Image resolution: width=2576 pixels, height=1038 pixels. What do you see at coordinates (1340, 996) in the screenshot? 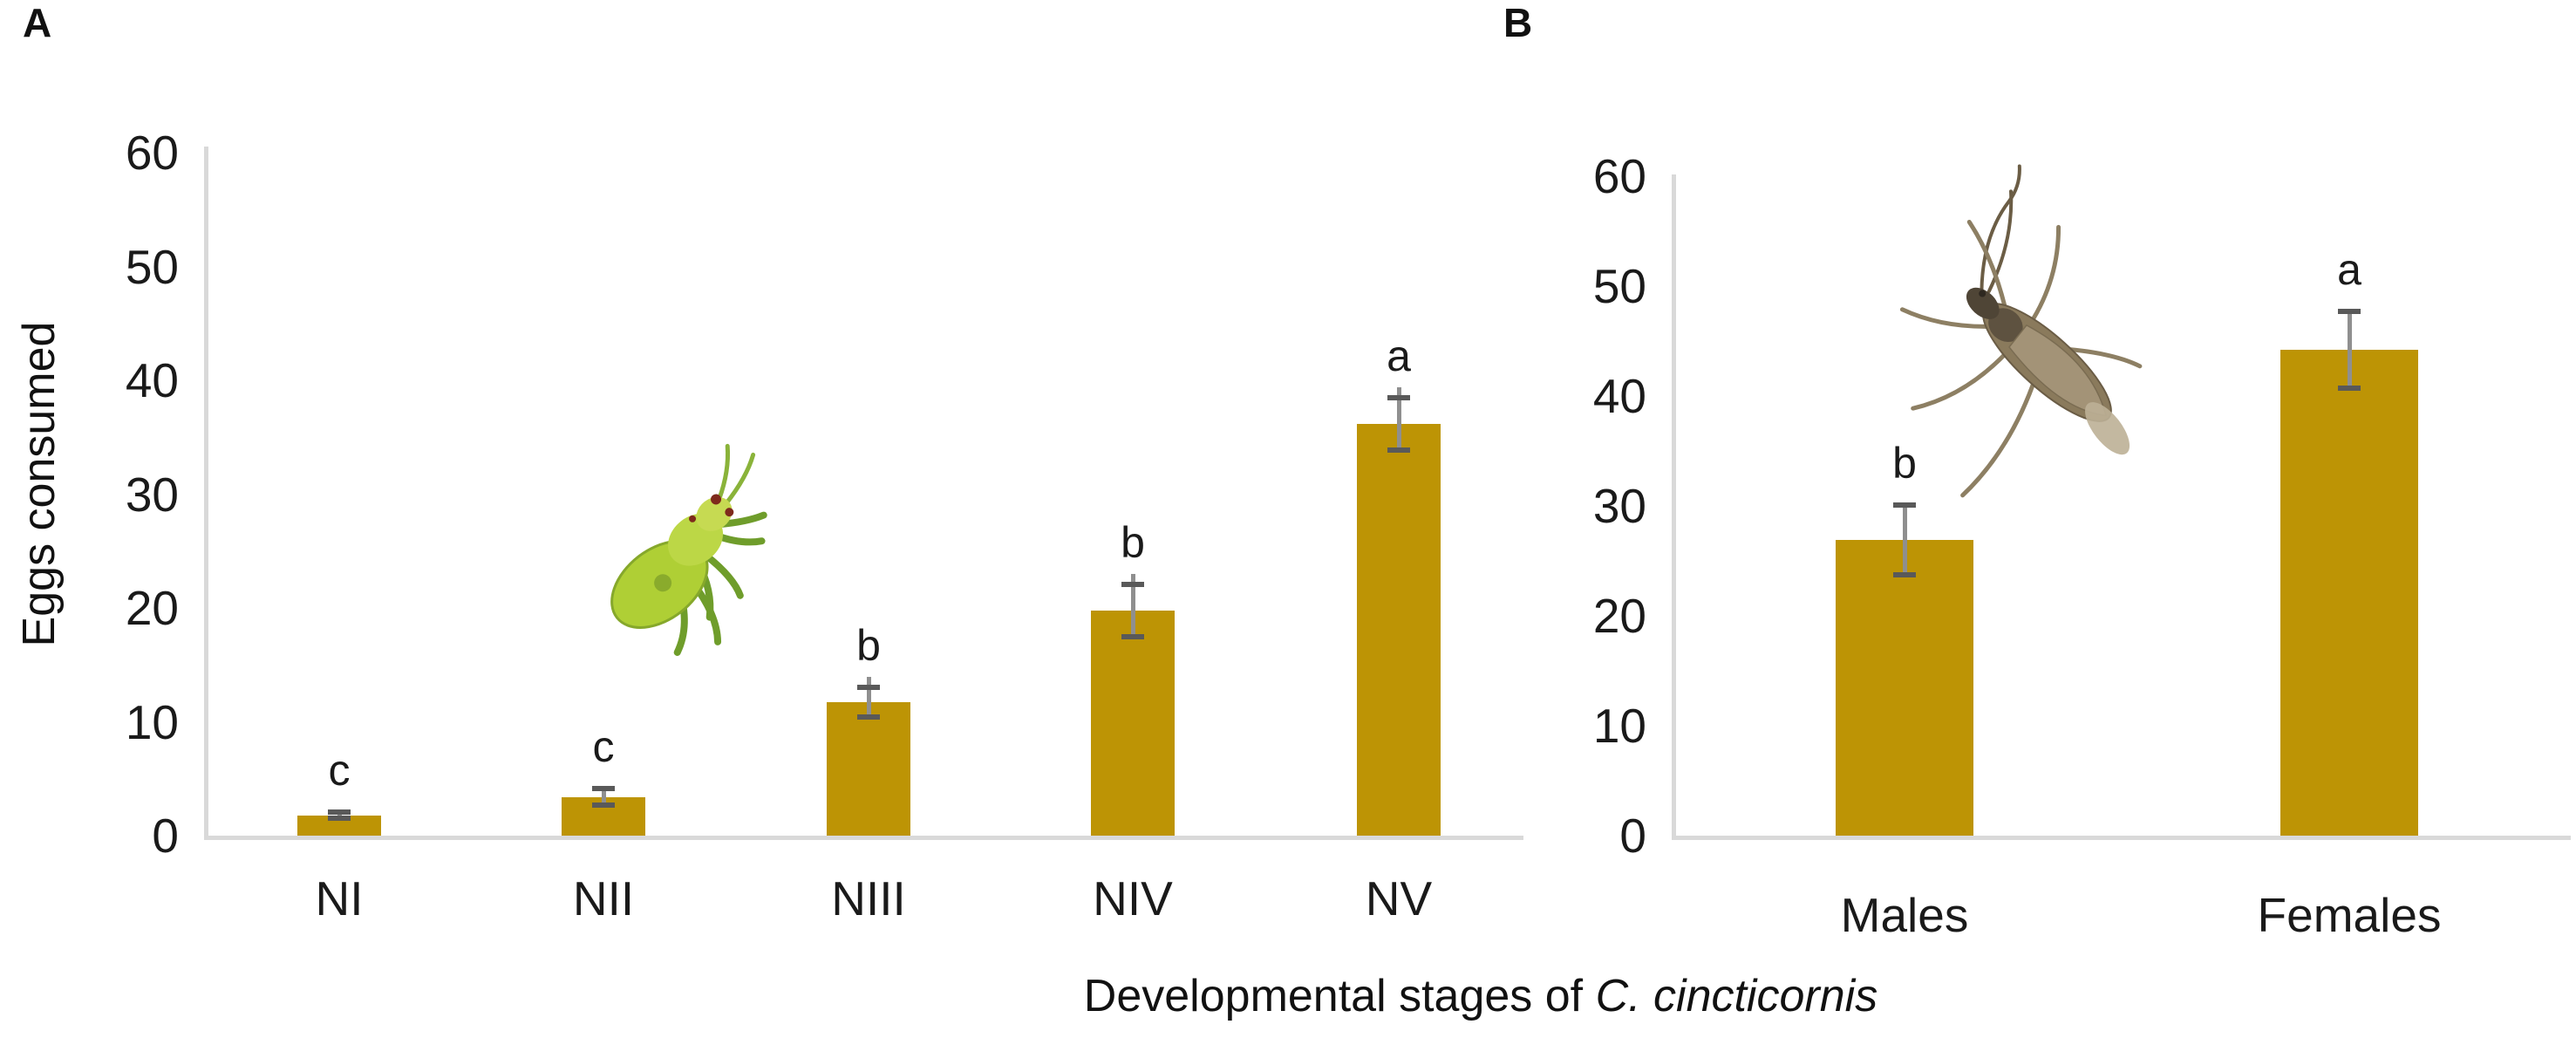
I see `caption-text: Developmental stages of` at bounding box center [1340, 996].